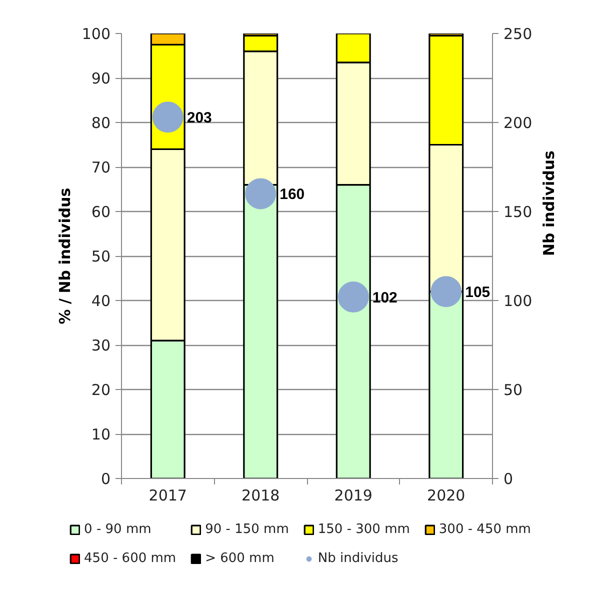  What do you see at coordinates (167, 495) in the screenshot?
I see `x-tick-label: 2017` at bounding box center [167, 495].